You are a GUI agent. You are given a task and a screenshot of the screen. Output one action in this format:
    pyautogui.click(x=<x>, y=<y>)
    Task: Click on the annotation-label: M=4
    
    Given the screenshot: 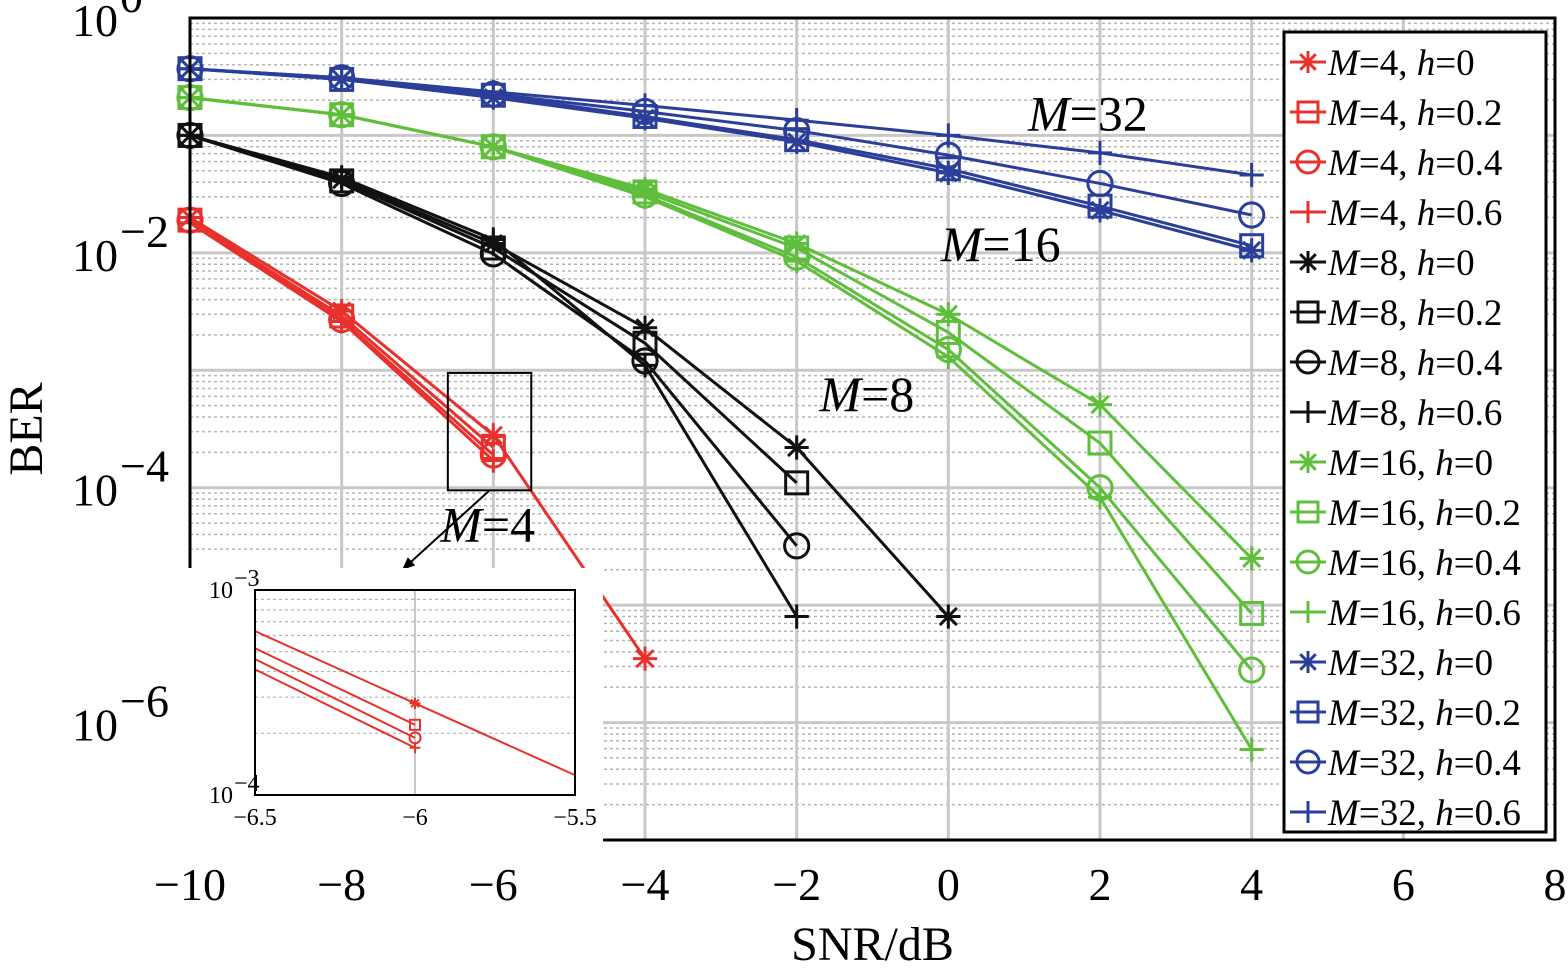 What is the action you would take?
    pyautogui.click(x=487, y=524)
    